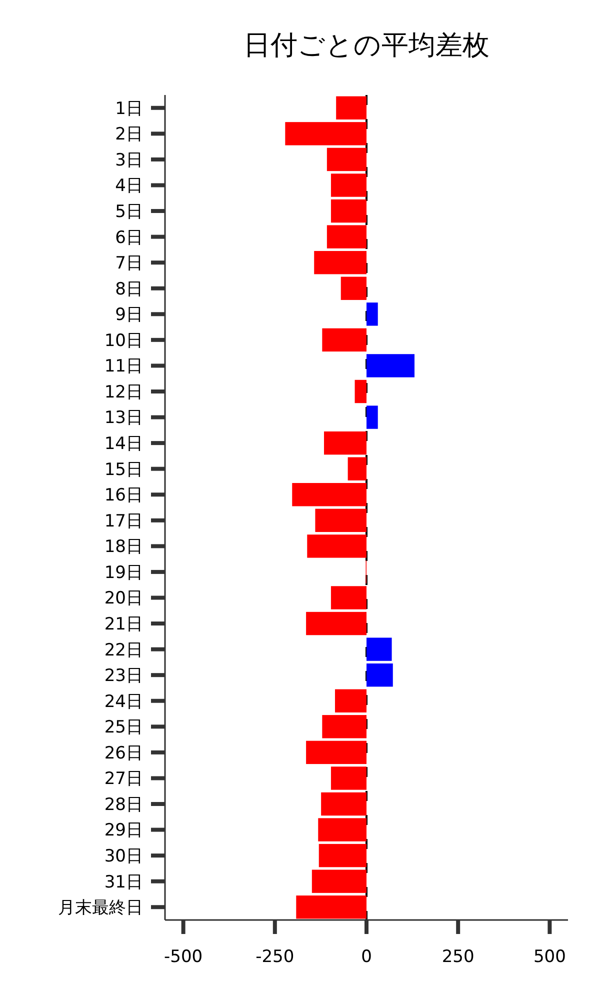 The width and height of the screenshot is (600, 1000). I want to click on y-tick-label: 29日, so click(123, 830).